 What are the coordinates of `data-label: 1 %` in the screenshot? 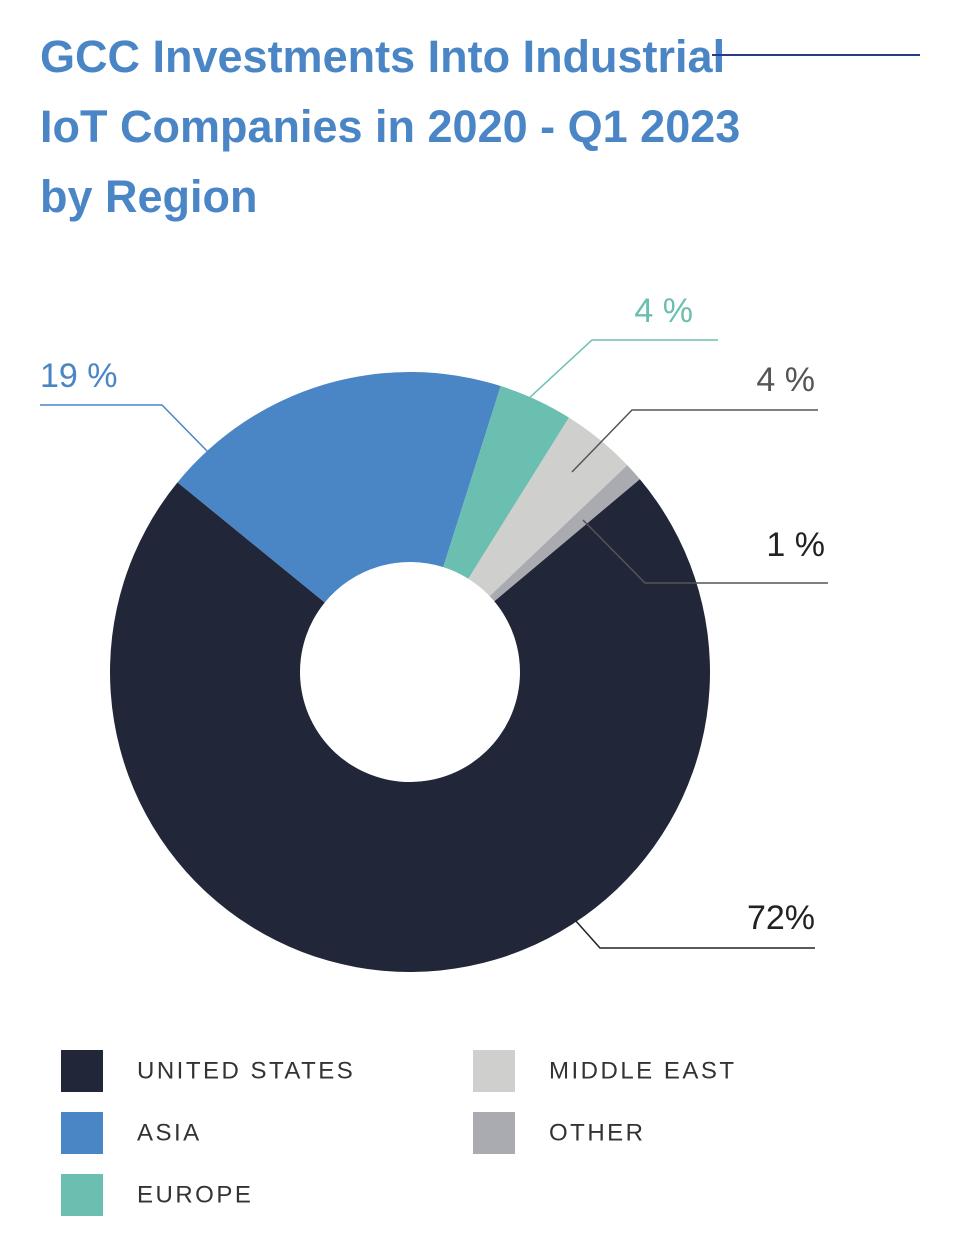 It's located at (795, 545).